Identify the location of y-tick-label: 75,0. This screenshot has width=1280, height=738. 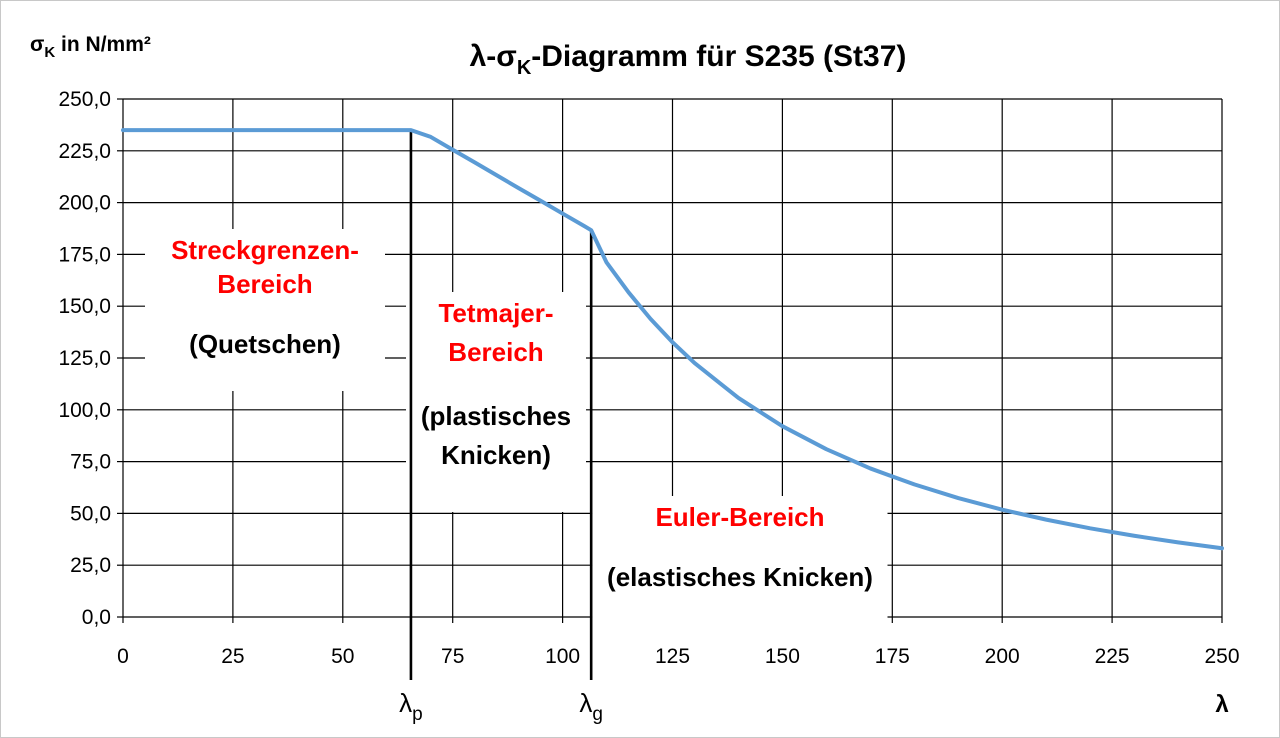
(90, 462).